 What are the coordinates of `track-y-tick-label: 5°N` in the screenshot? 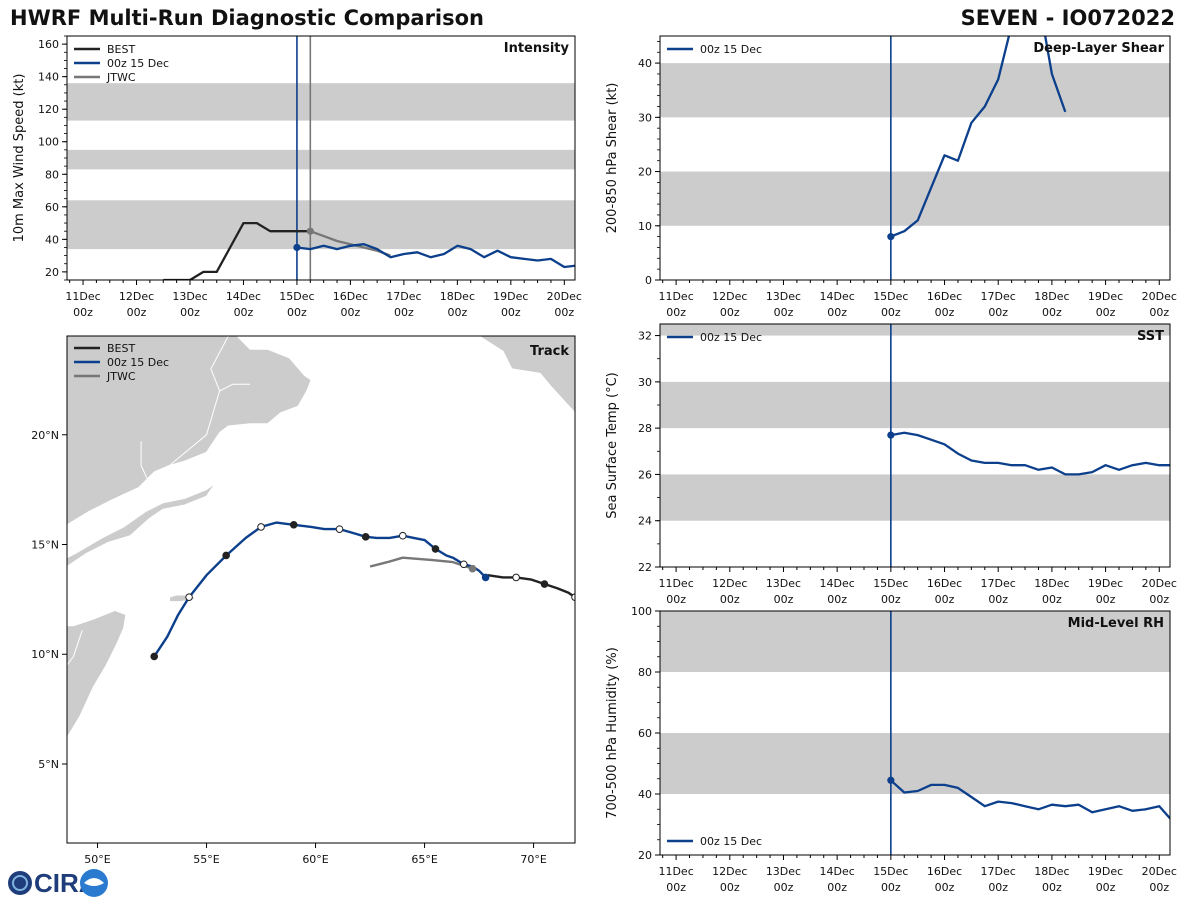 It's located at (48, 764).